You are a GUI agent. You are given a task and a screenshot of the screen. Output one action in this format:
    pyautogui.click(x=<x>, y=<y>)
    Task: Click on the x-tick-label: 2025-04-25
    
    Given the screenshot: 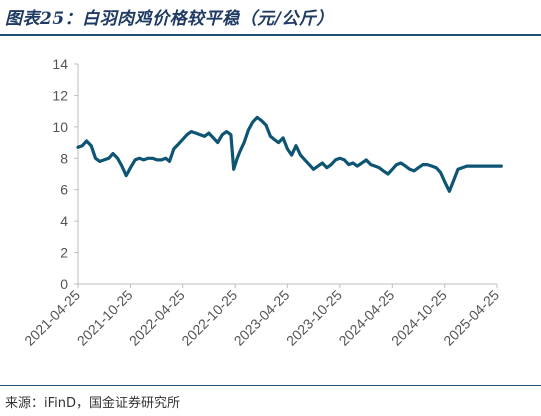 What is the action you would take?
    pyautogui.click(x=471, y=318)
    